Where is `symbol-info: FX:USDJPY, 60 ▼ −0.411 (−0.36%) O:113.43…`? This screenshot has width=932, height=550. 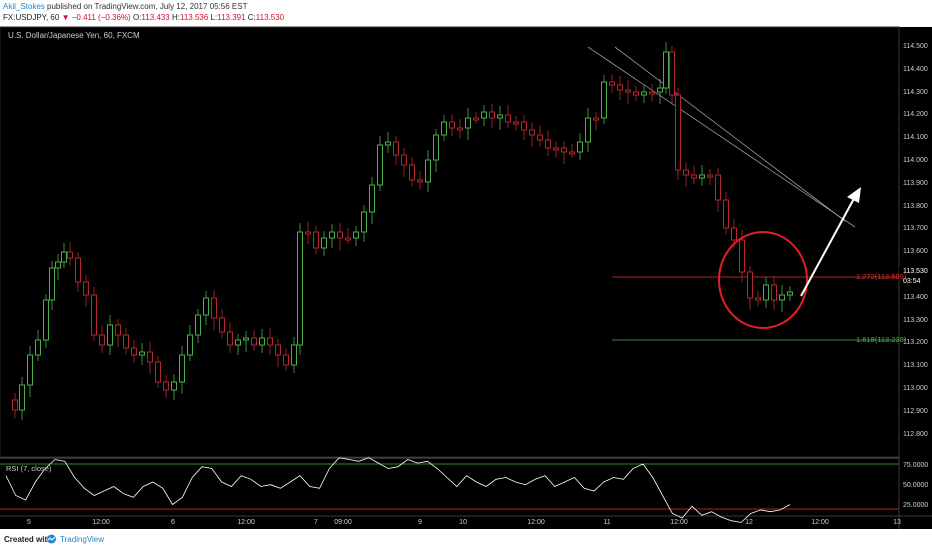 symbol-info: FX:USDJPY, 60 ▼ −0.411 (−0.36%) O:113.43… is located at coordinates (143, 17).